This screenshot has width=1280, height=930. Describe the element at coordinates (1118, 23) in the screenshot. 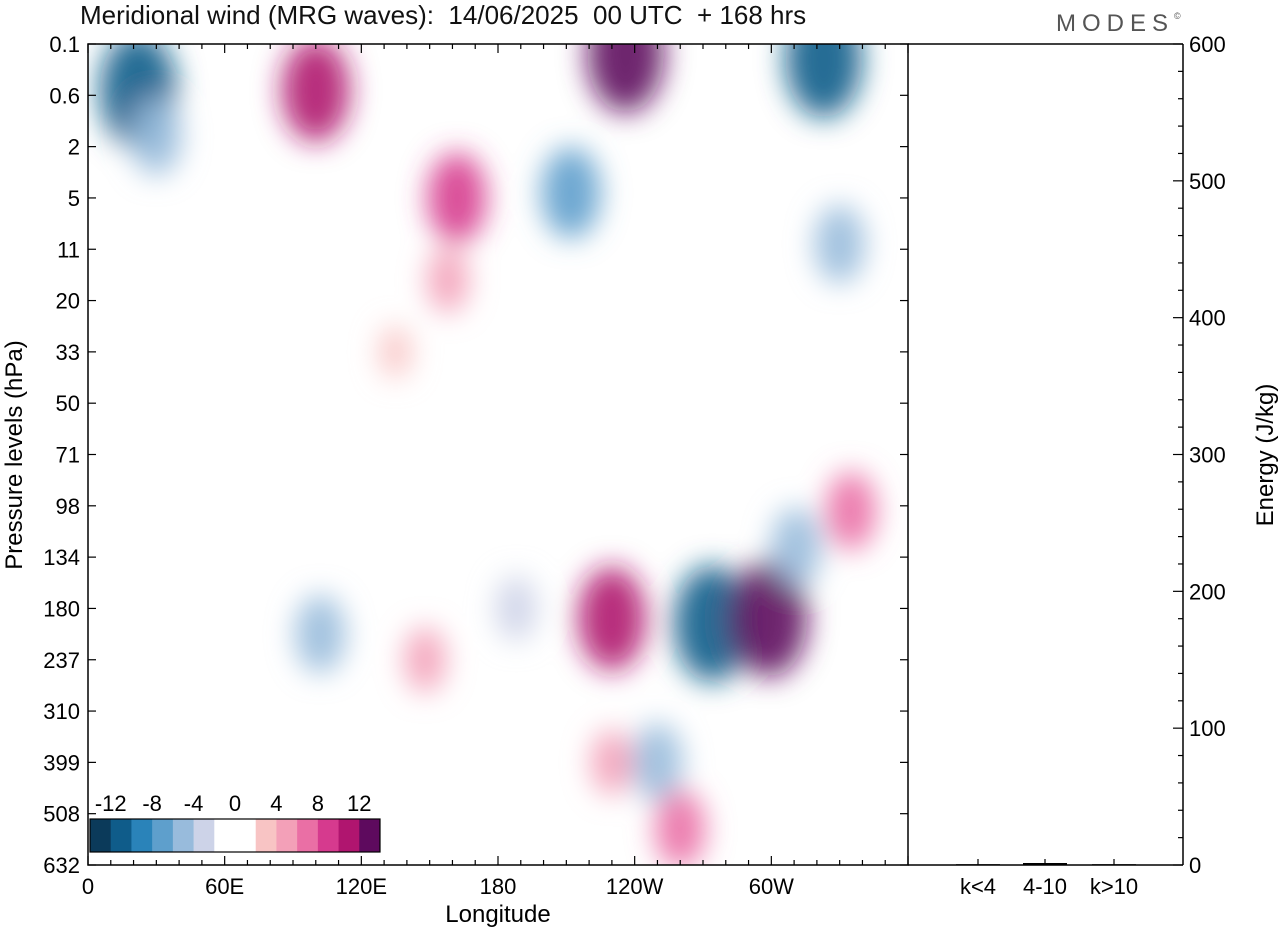

I see `modes-logo: MODES©` at that location.